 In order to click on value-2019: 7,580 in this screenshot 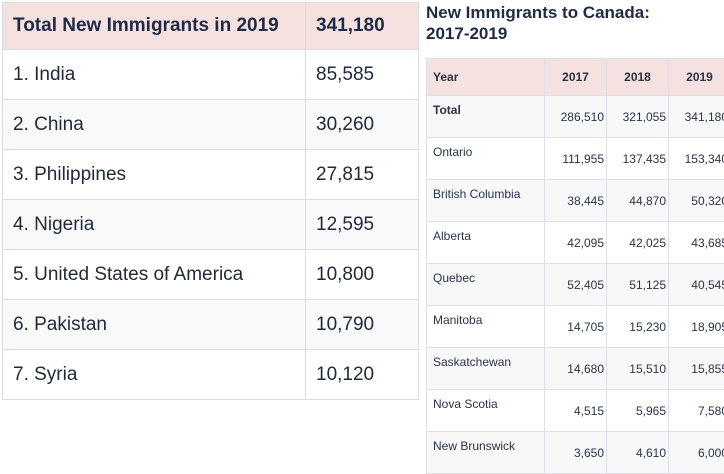, I will do `click(696, 411)`.